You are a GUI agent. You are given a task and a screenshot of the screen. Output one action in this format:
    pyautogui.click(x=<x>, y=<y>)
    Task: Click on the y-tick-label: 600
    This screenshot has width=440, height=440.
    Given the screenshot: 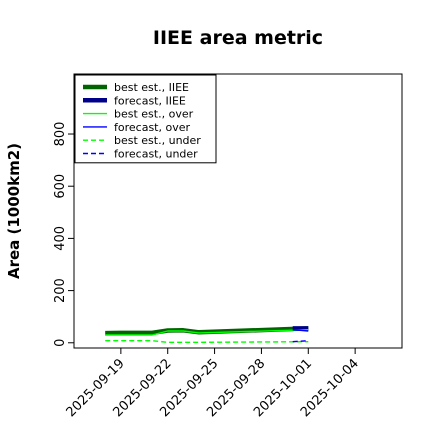 What is the action you would take?
    pyautogui.click(x=60, y=186)
    